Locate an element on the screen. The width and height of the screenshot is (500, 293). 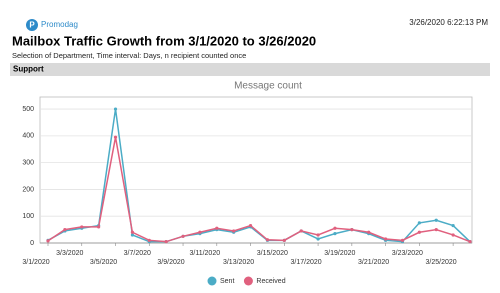
x-tick-label: 3/25/2020 is located at coordinates (441, 262).